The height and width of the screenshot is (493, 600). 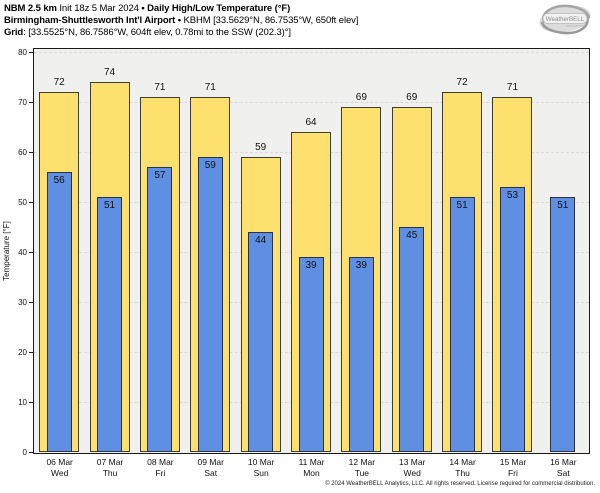 I want to click on x-tick-date-09-Mar: 09 Mar, so click(x=210, y=462).